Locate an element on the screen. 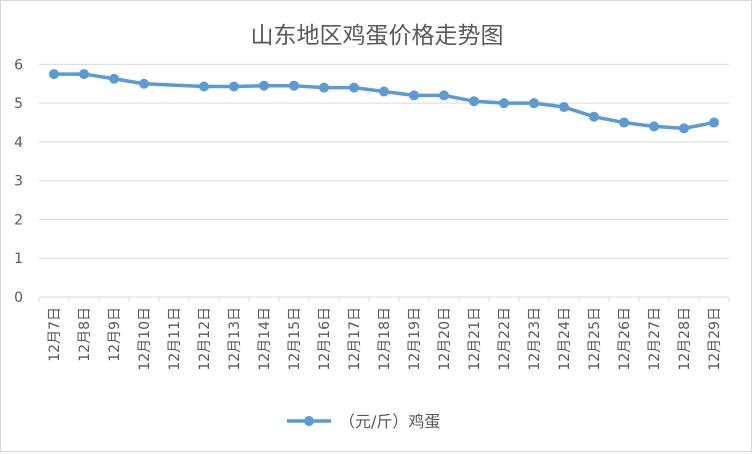 This screenshot has width=752, height=455. x-tick-label: 12月22日 is located at coordinates (505, 339).